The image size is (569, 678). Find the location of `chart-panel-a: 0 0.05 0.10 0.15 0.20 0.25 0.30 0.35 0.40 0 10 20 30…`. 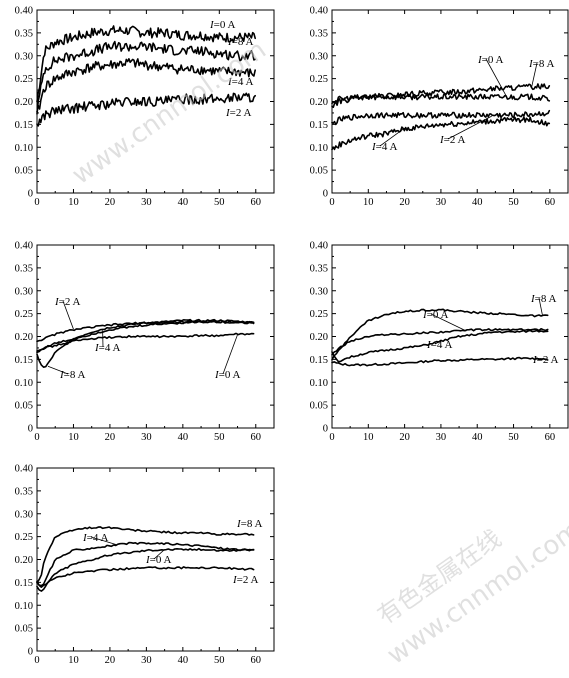

chart-panel-a: 0 0.05 0.10 0.15 0.20 0.25 0.30 0.35 0.40 0 10 20 30… is located at coordinates (145, 107).